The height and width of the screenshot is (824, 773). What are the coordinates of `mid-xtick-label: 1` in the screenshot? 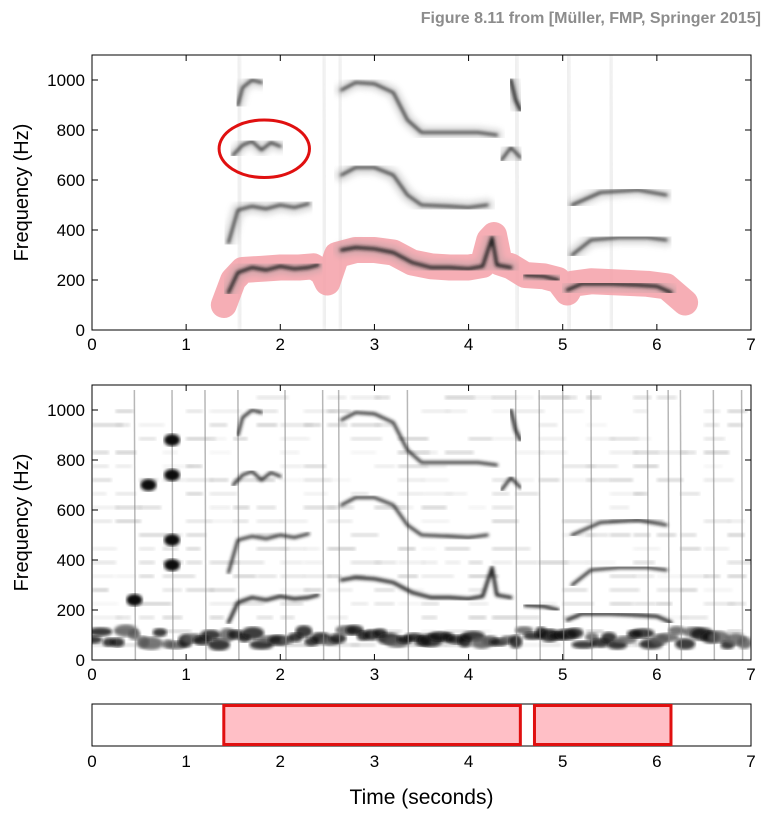 It's located at (185, 674).